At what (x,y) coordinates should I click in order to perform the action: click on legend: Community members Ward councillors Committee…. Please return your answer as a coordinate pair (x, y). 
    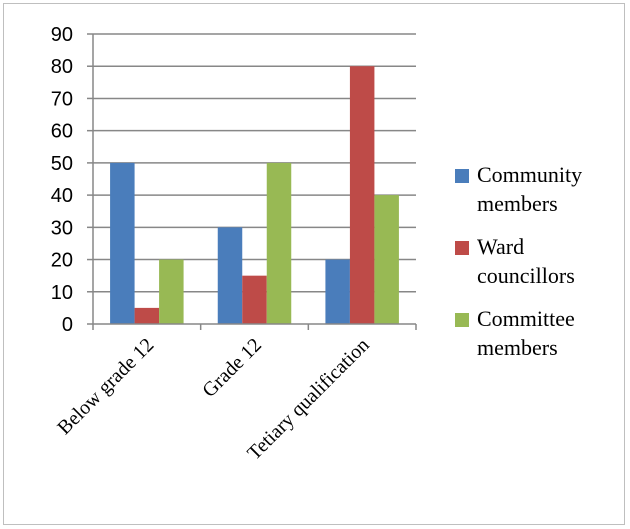
    Looking at the image, I should click on (518, 261).